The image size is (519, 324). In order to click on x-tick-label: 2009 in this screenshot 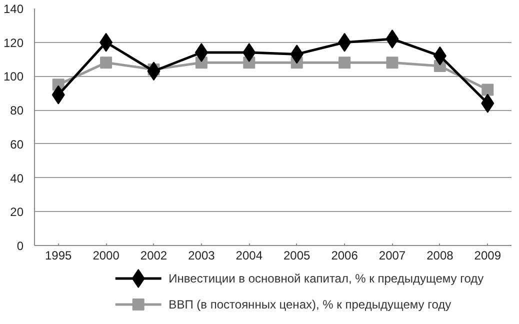, I will do `click(488, 255)`.